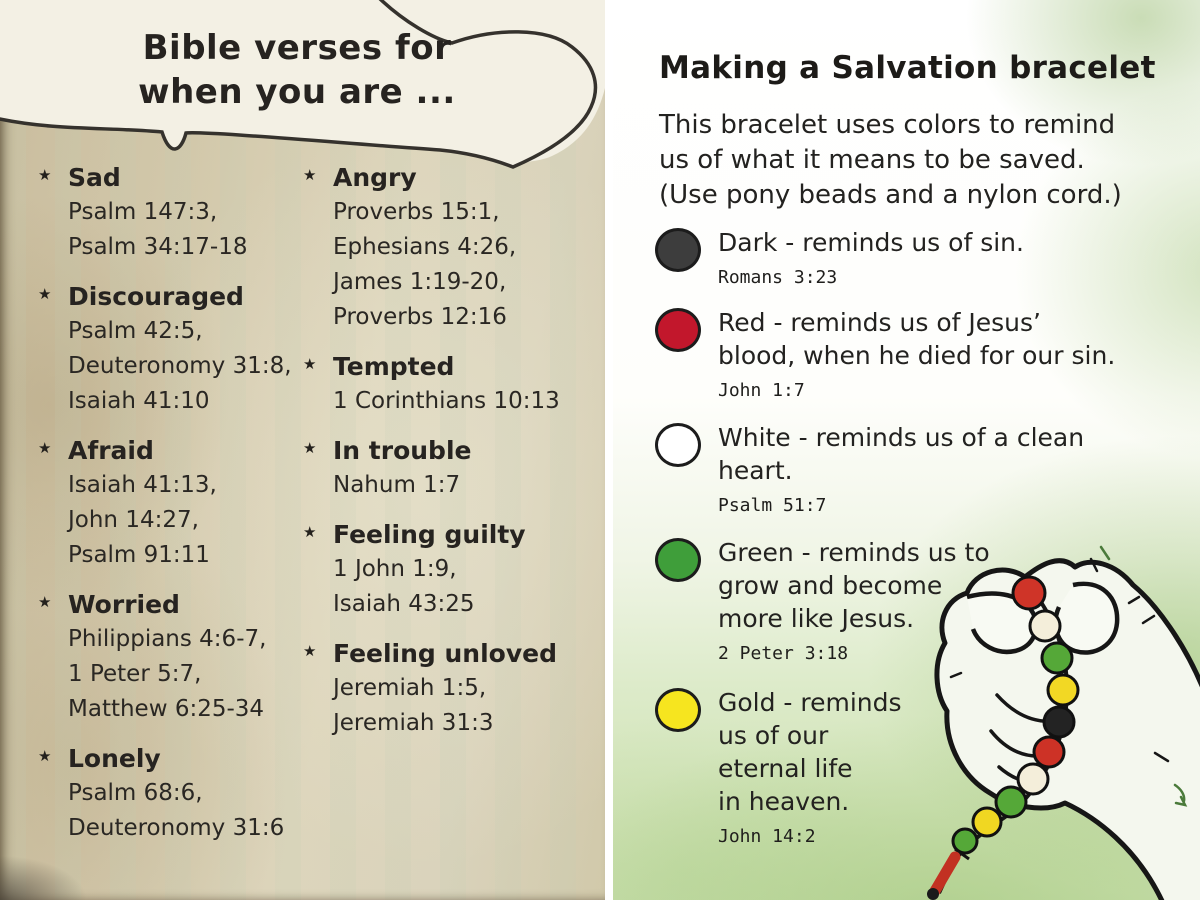  What do you see at coordinates (987, 822) in the screenshot?
I see `bracelet-bead-yellow` at bounding box center [987, 822].